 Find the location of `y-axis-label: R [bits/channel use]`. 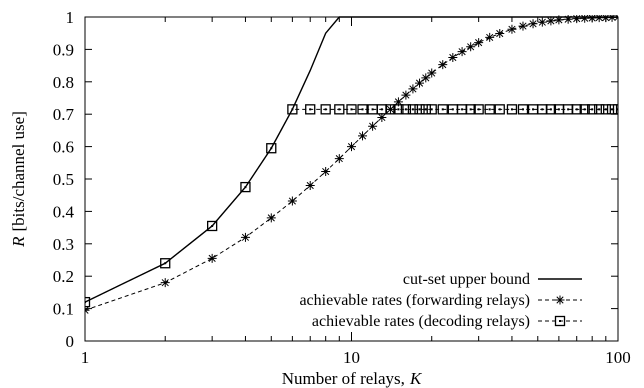

y-axis-label: R [bits/channel use] is located at coordinates (18, 179).